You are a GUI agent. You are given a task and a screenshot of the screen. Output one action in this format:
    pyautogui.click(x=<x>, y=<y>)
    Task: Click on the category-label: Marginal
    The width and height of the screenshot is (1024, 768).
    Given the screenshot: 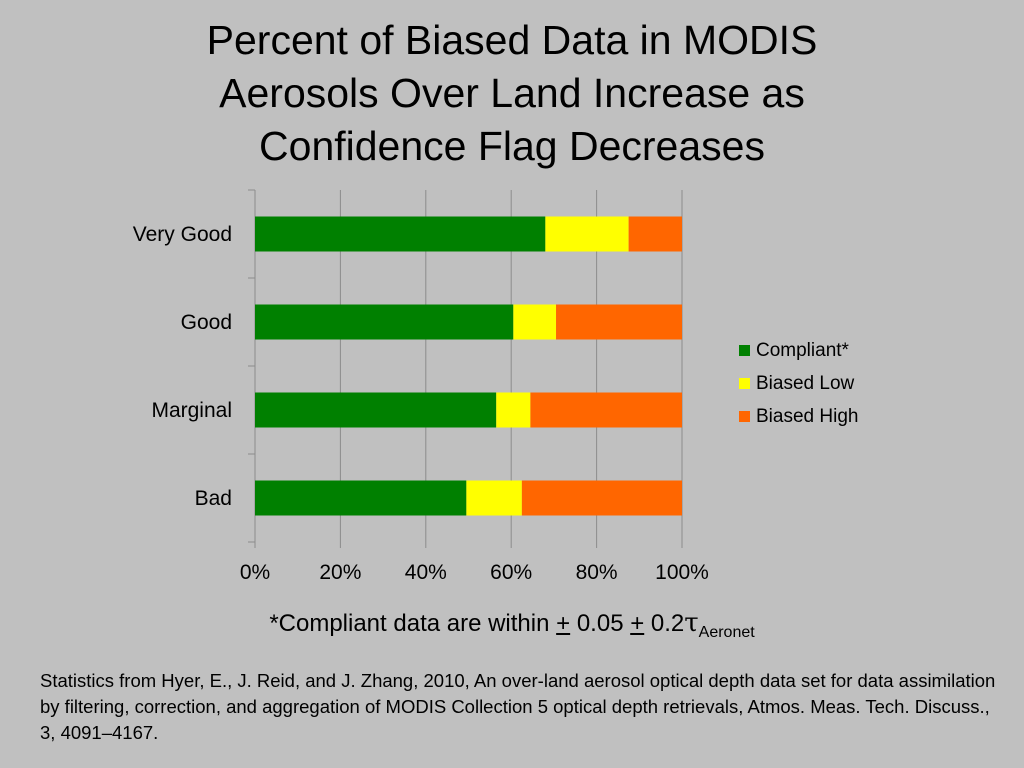 What is the action you would take?
    pyautogui.click(x=191, y=410)
    